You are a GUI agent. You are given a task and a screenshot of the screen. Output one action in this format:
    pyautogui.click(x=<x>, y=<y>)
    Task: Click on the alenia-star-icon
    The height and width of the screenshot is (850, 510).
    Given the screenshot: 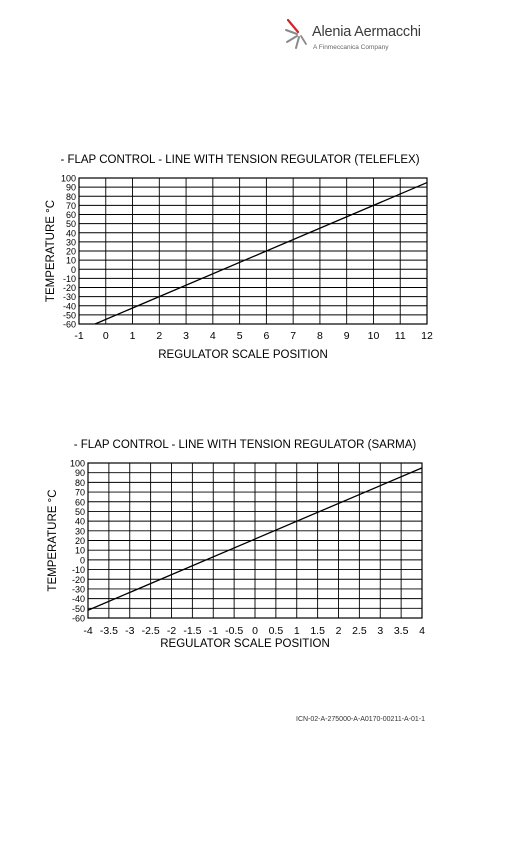 What is the action you would take?
    pyautogui.click(x=296, y=33)
    